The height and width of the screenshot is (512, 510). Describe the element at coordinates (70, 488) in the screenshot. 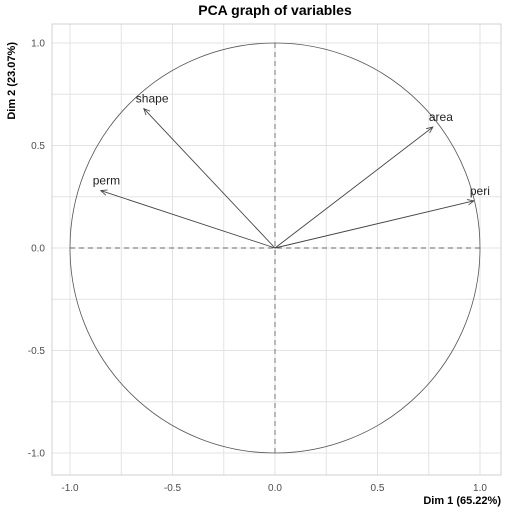

I see `x-tick-label: -1.0` at that location.